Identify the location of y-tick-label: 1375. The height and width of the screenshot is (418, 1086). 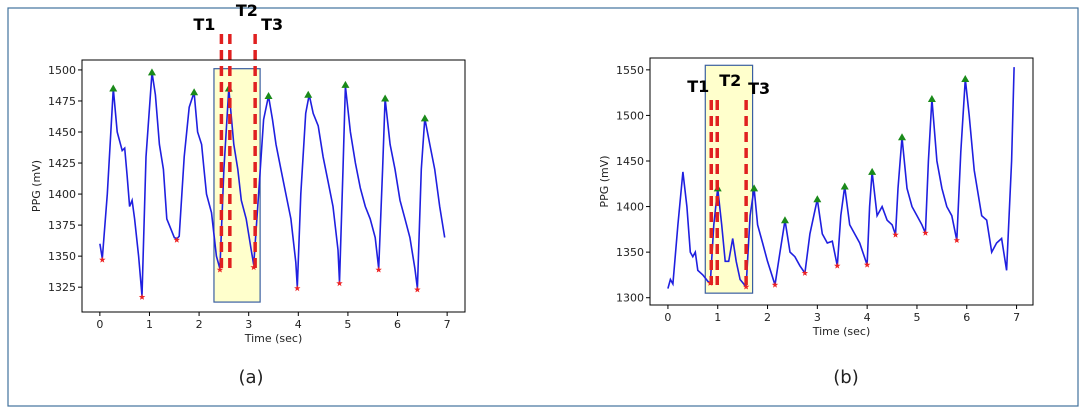
(62, 225).